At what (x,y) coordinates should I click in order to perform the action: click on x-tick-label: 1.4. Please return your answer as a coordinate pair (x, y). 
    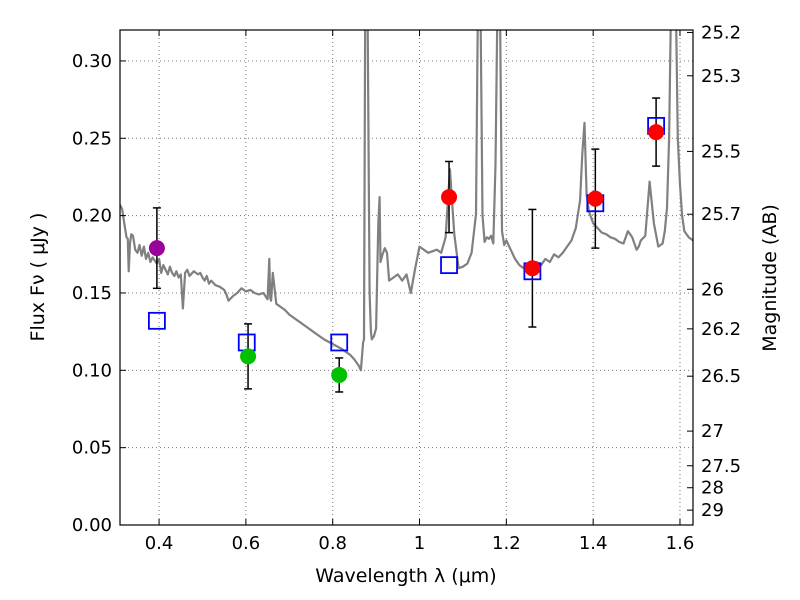
    Looking at the image, I should click on (593, 543).